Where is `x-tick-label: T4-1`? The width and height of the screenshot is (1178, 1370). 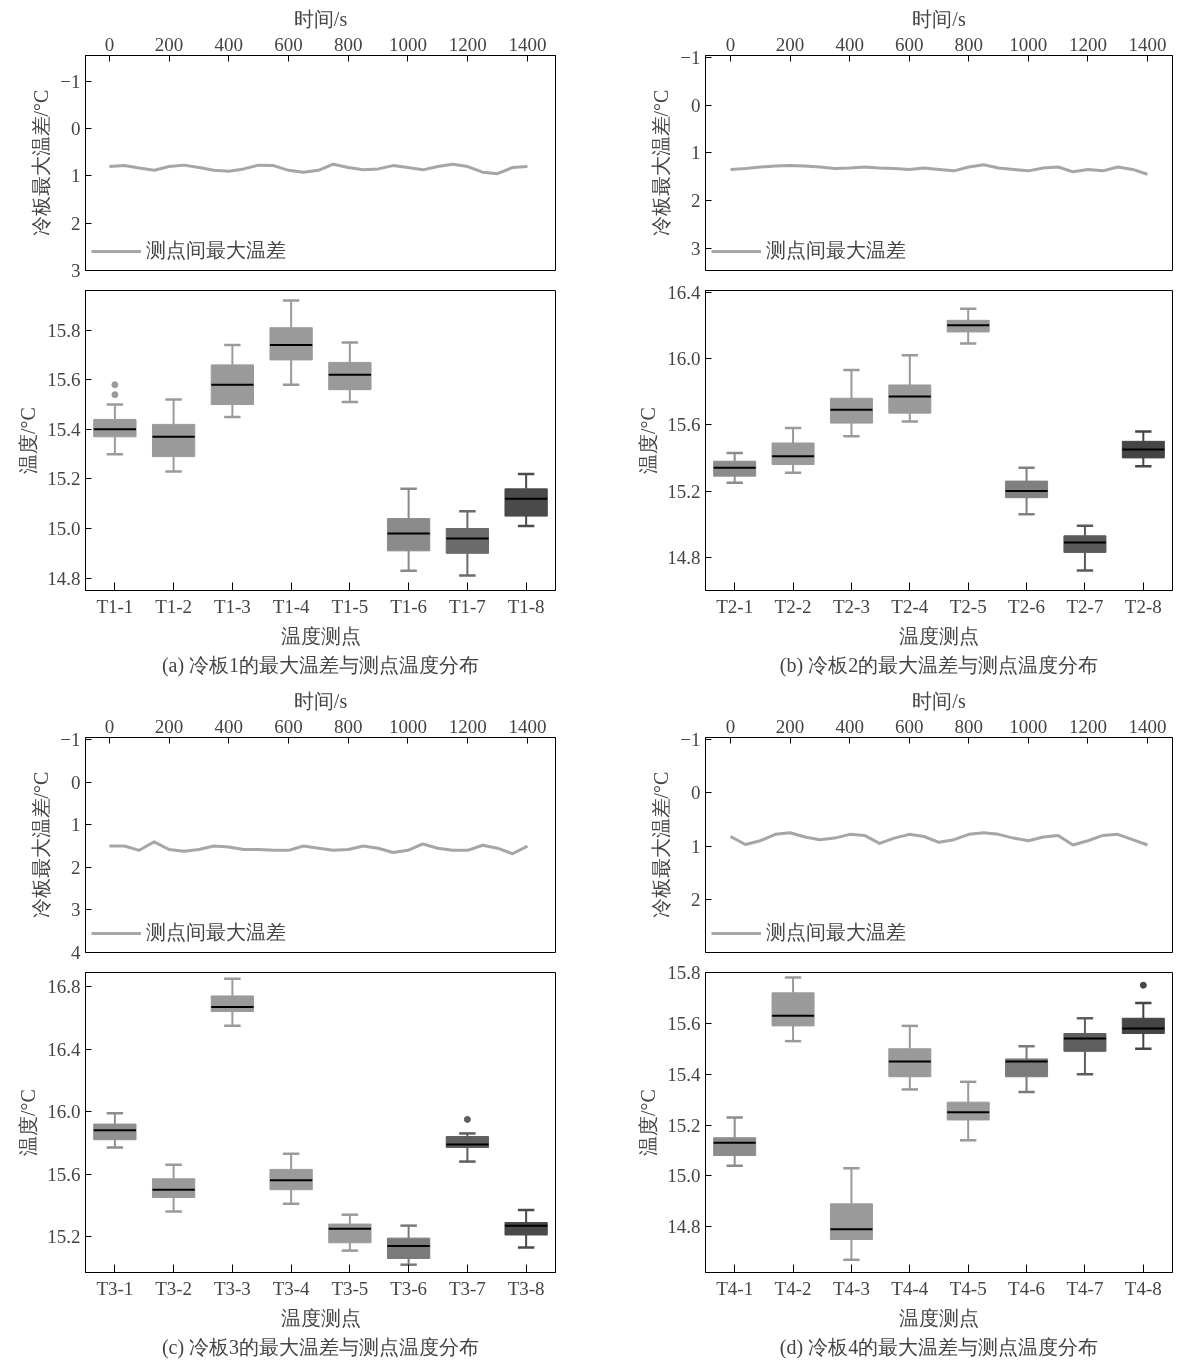
x-tick-label: T4-1 is located at coordinates (735, 1288).